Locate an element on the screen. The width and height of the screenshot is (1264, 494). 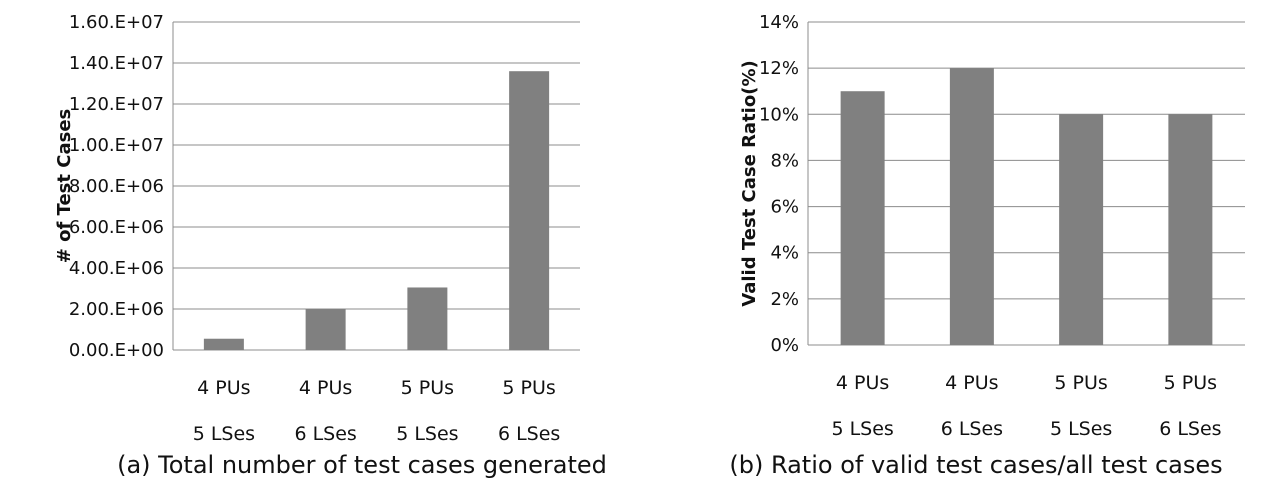
y-tick-label: 0.00.E+00 is located at coordinates (116, 350).